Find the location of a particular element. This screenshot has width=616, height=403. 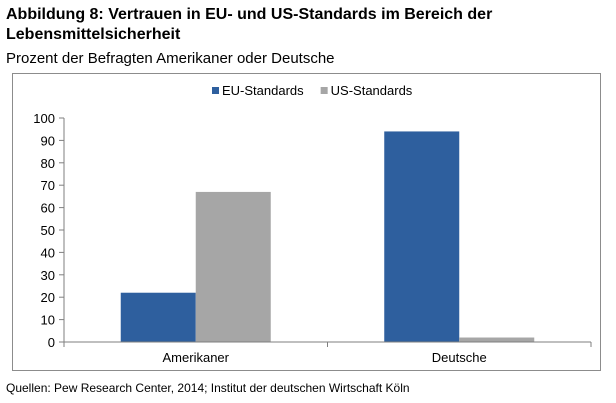

y-tick-label: 50 is located at coordinates (48, 230).